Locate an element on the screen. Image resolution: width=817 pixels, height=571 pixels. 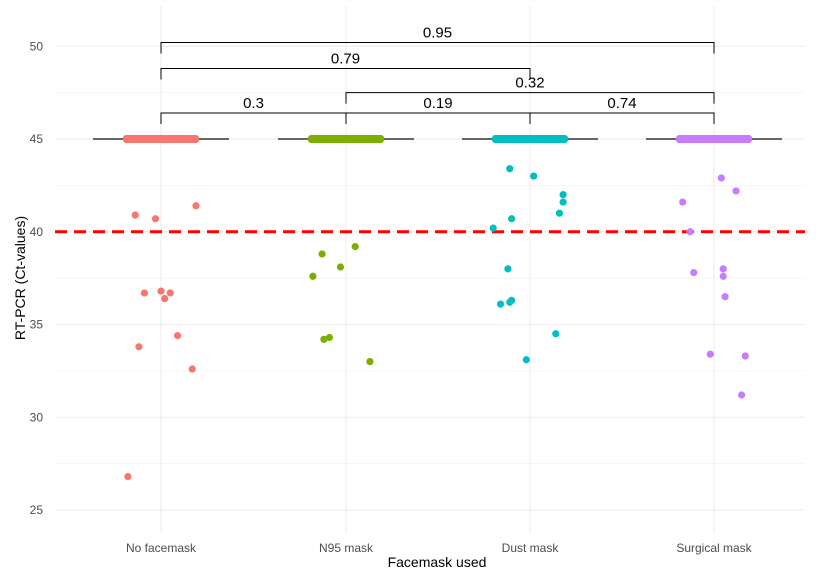
x-tick-label: No facemask is located at coordinates (161, 548).